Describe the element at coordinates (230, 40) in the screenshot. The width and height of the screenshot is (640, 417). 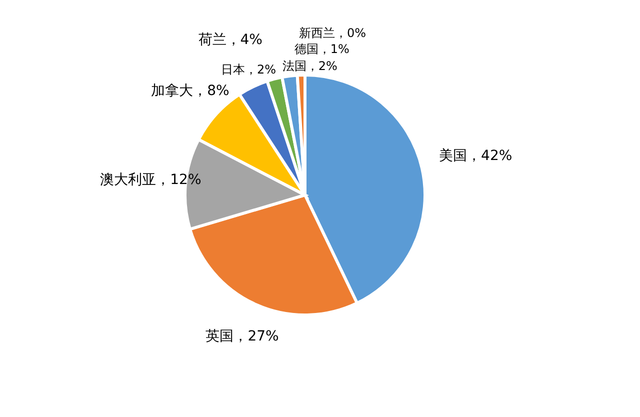
I see `slice-label: 荷兰，4%` at that location.